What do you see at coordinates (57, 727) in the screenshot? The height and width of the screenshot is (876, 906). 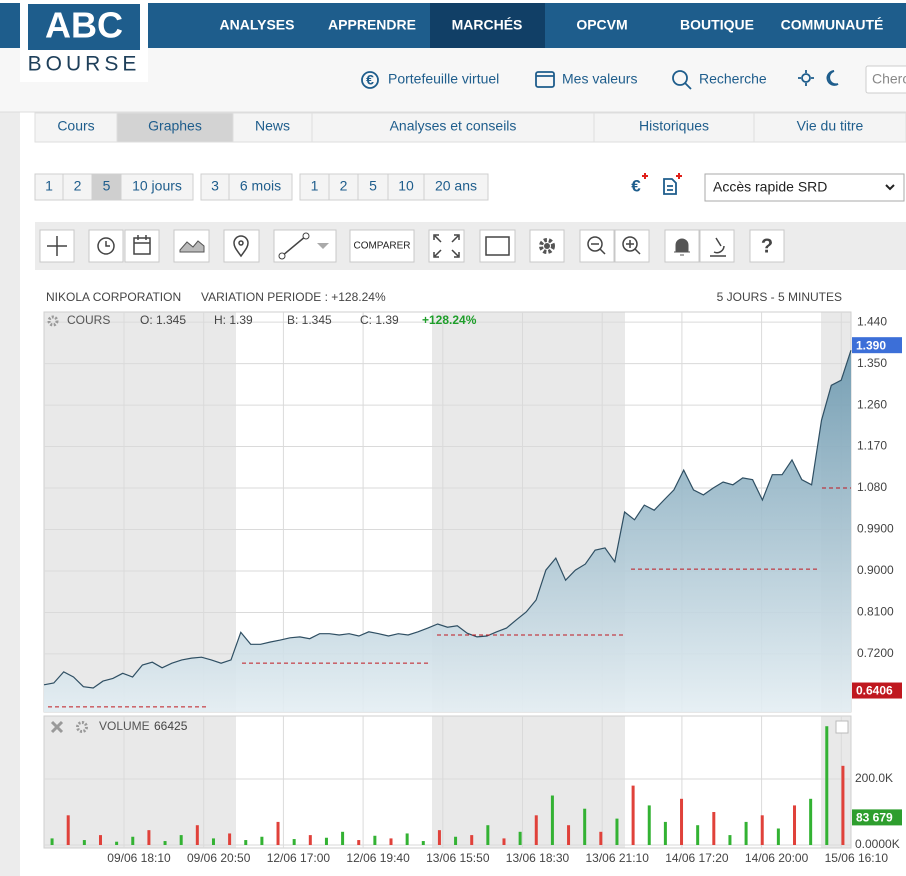 I see `close-icon` at bounding box center [57, 727].